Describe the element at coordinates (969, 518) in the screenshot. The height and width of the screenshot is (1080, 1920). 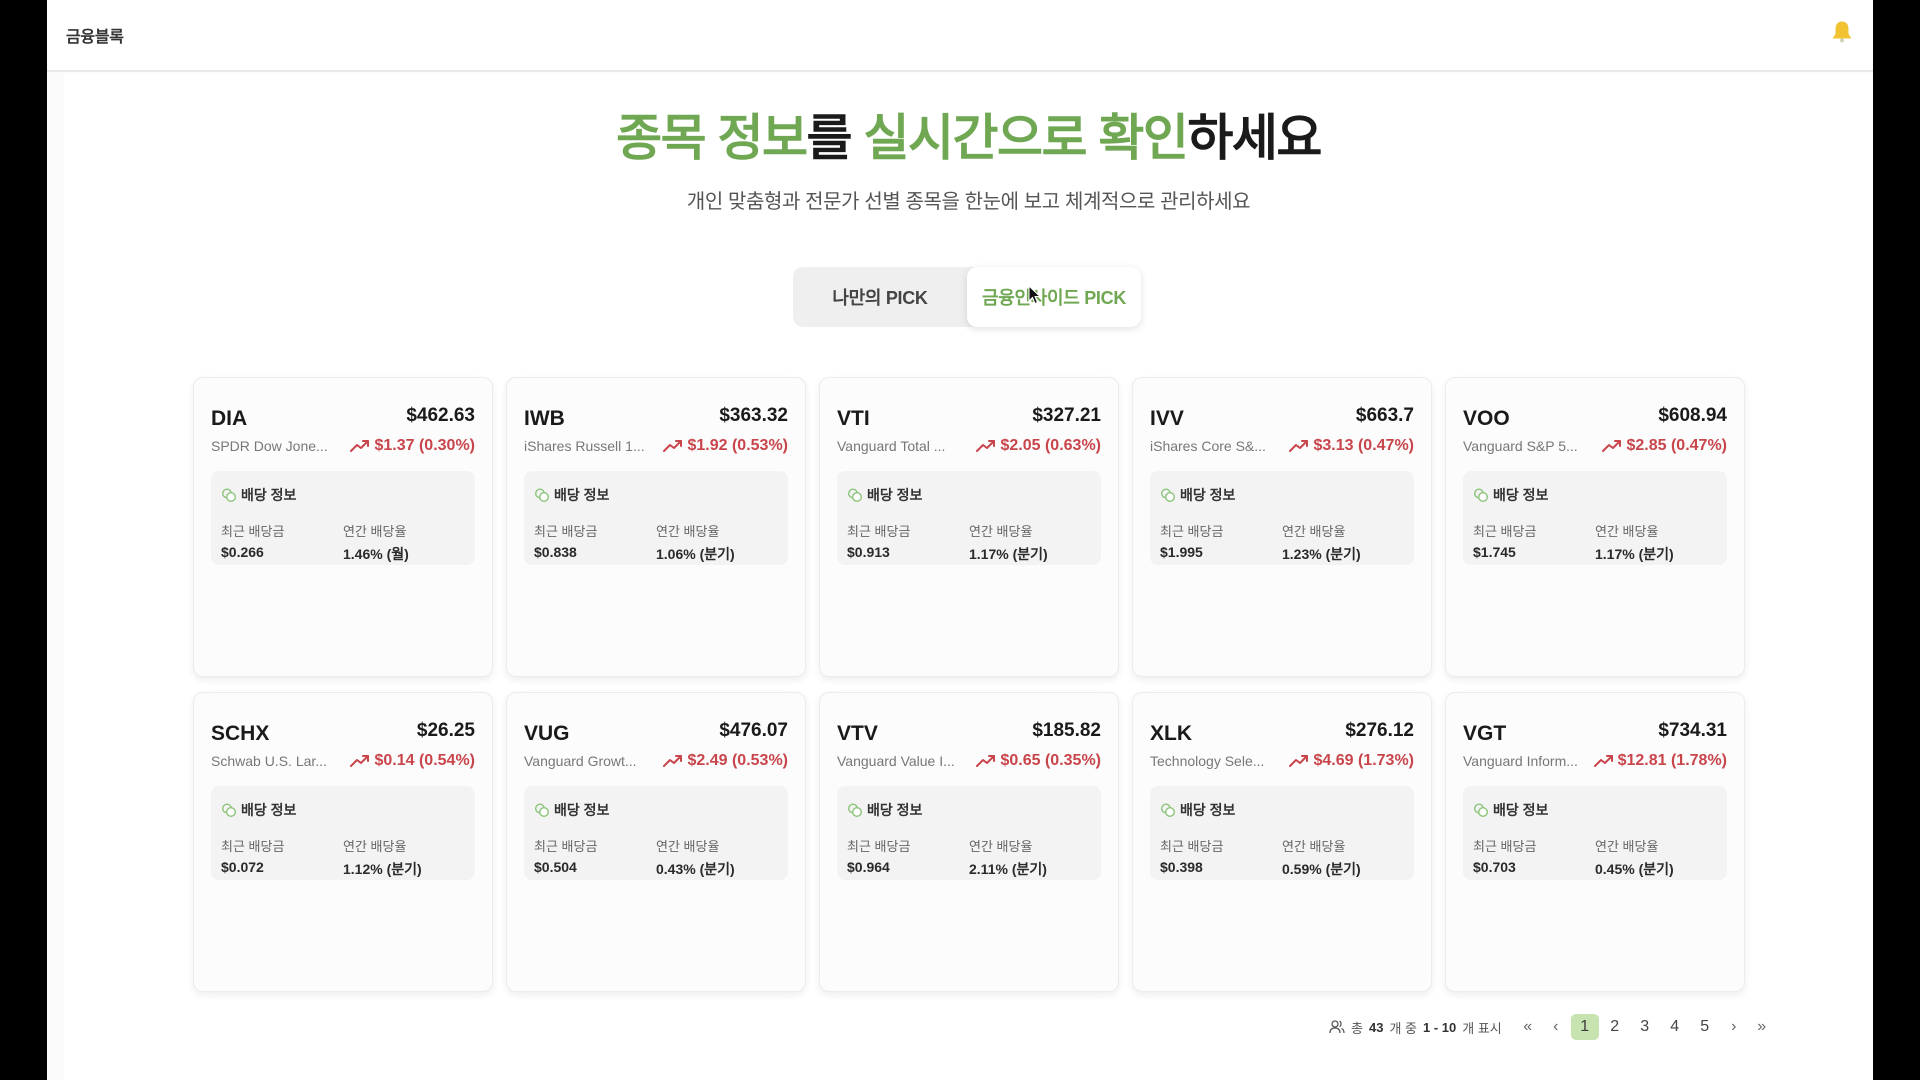
I see `dividend-info-box: 배당 정보 최근 배당금 $0.913 연간 배당율 1.17% (분기)` at that location.